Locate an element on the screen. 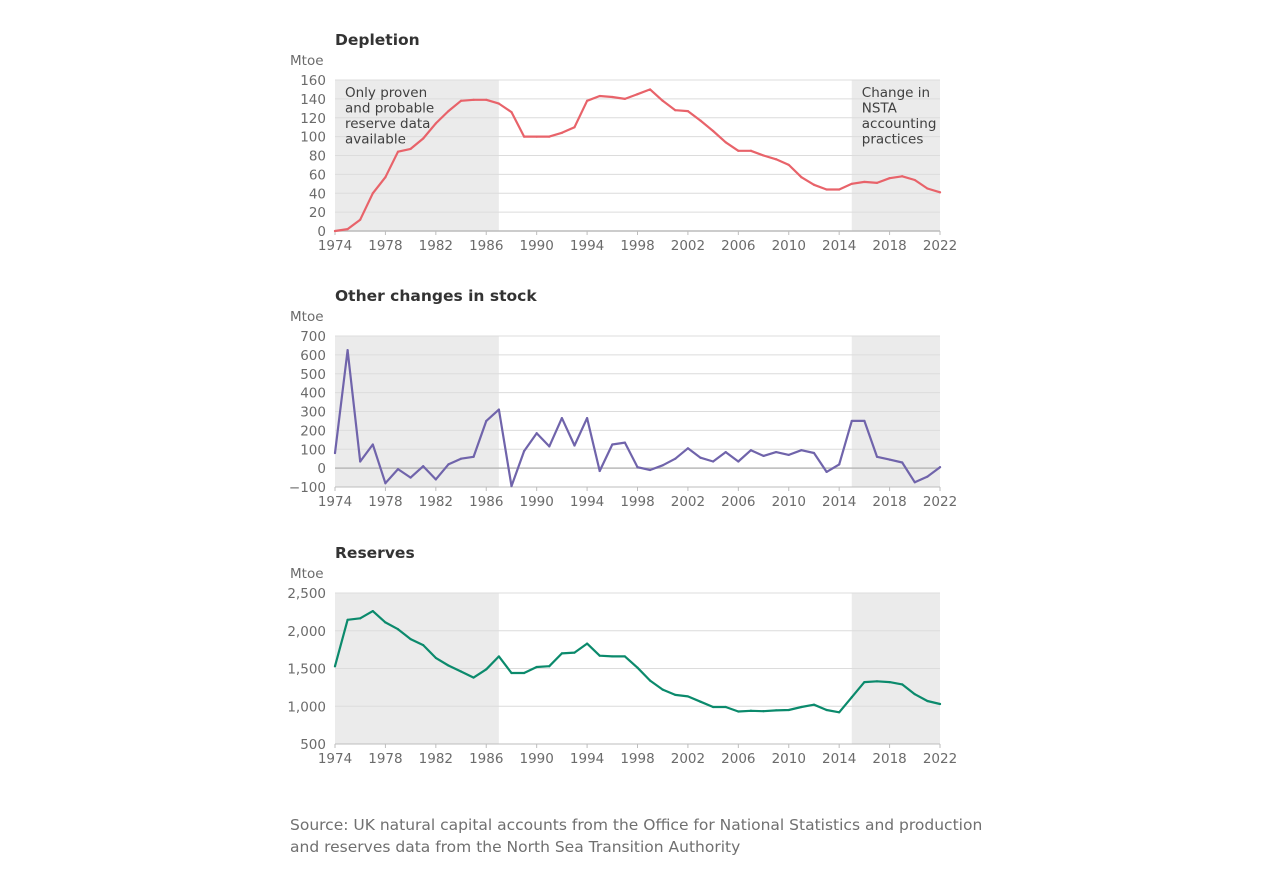 The height and width of the screenshot is (877, 1280). annotation-line: reserve data is located at coordinates (387, 124).